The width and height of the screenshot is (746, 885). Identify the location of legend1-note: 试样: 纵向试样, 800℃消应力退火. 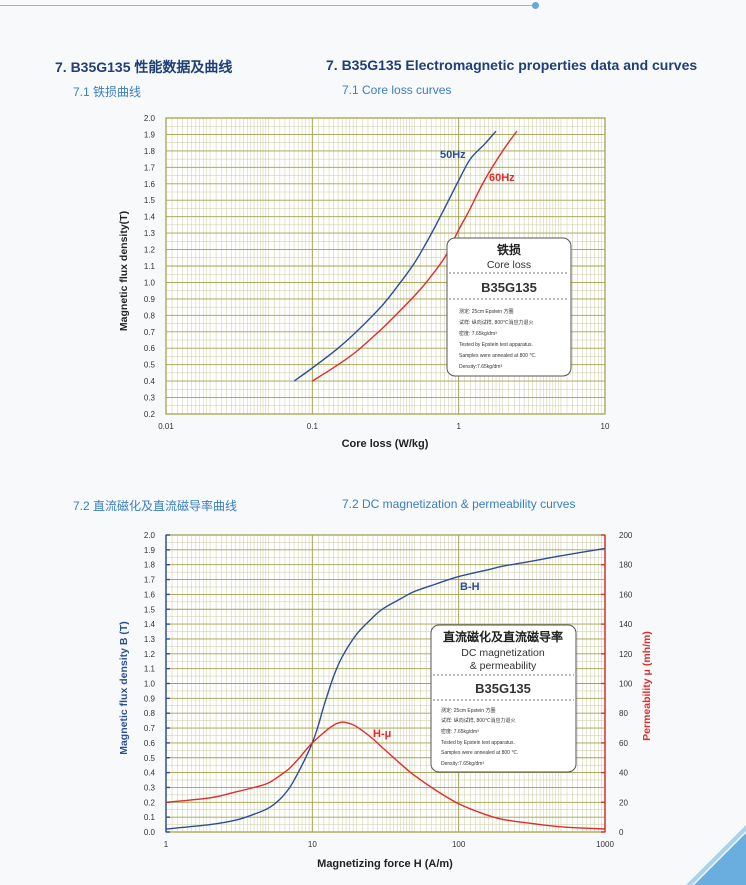
(496, 322).